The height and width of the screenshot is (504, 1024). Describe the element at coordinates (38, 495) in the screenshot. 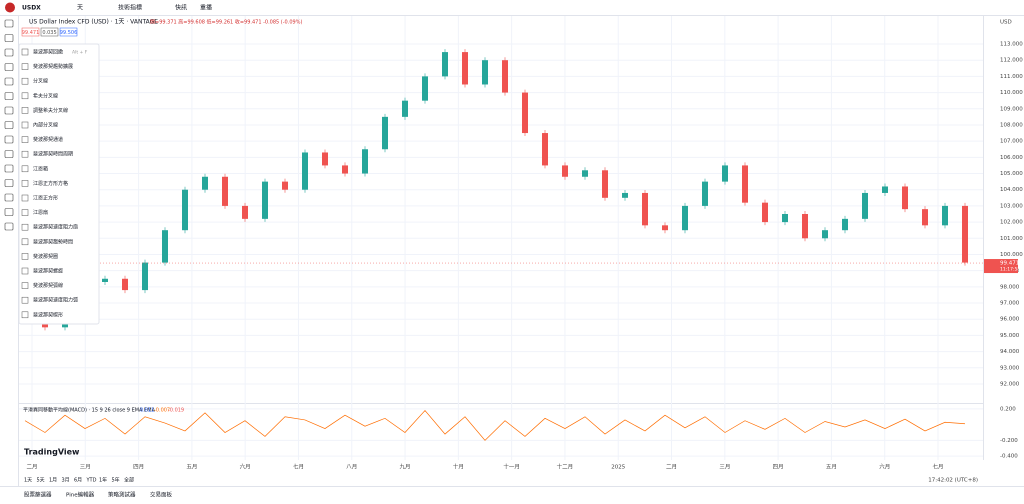

I see `bottom-tab: 股票篩選器` at that location.